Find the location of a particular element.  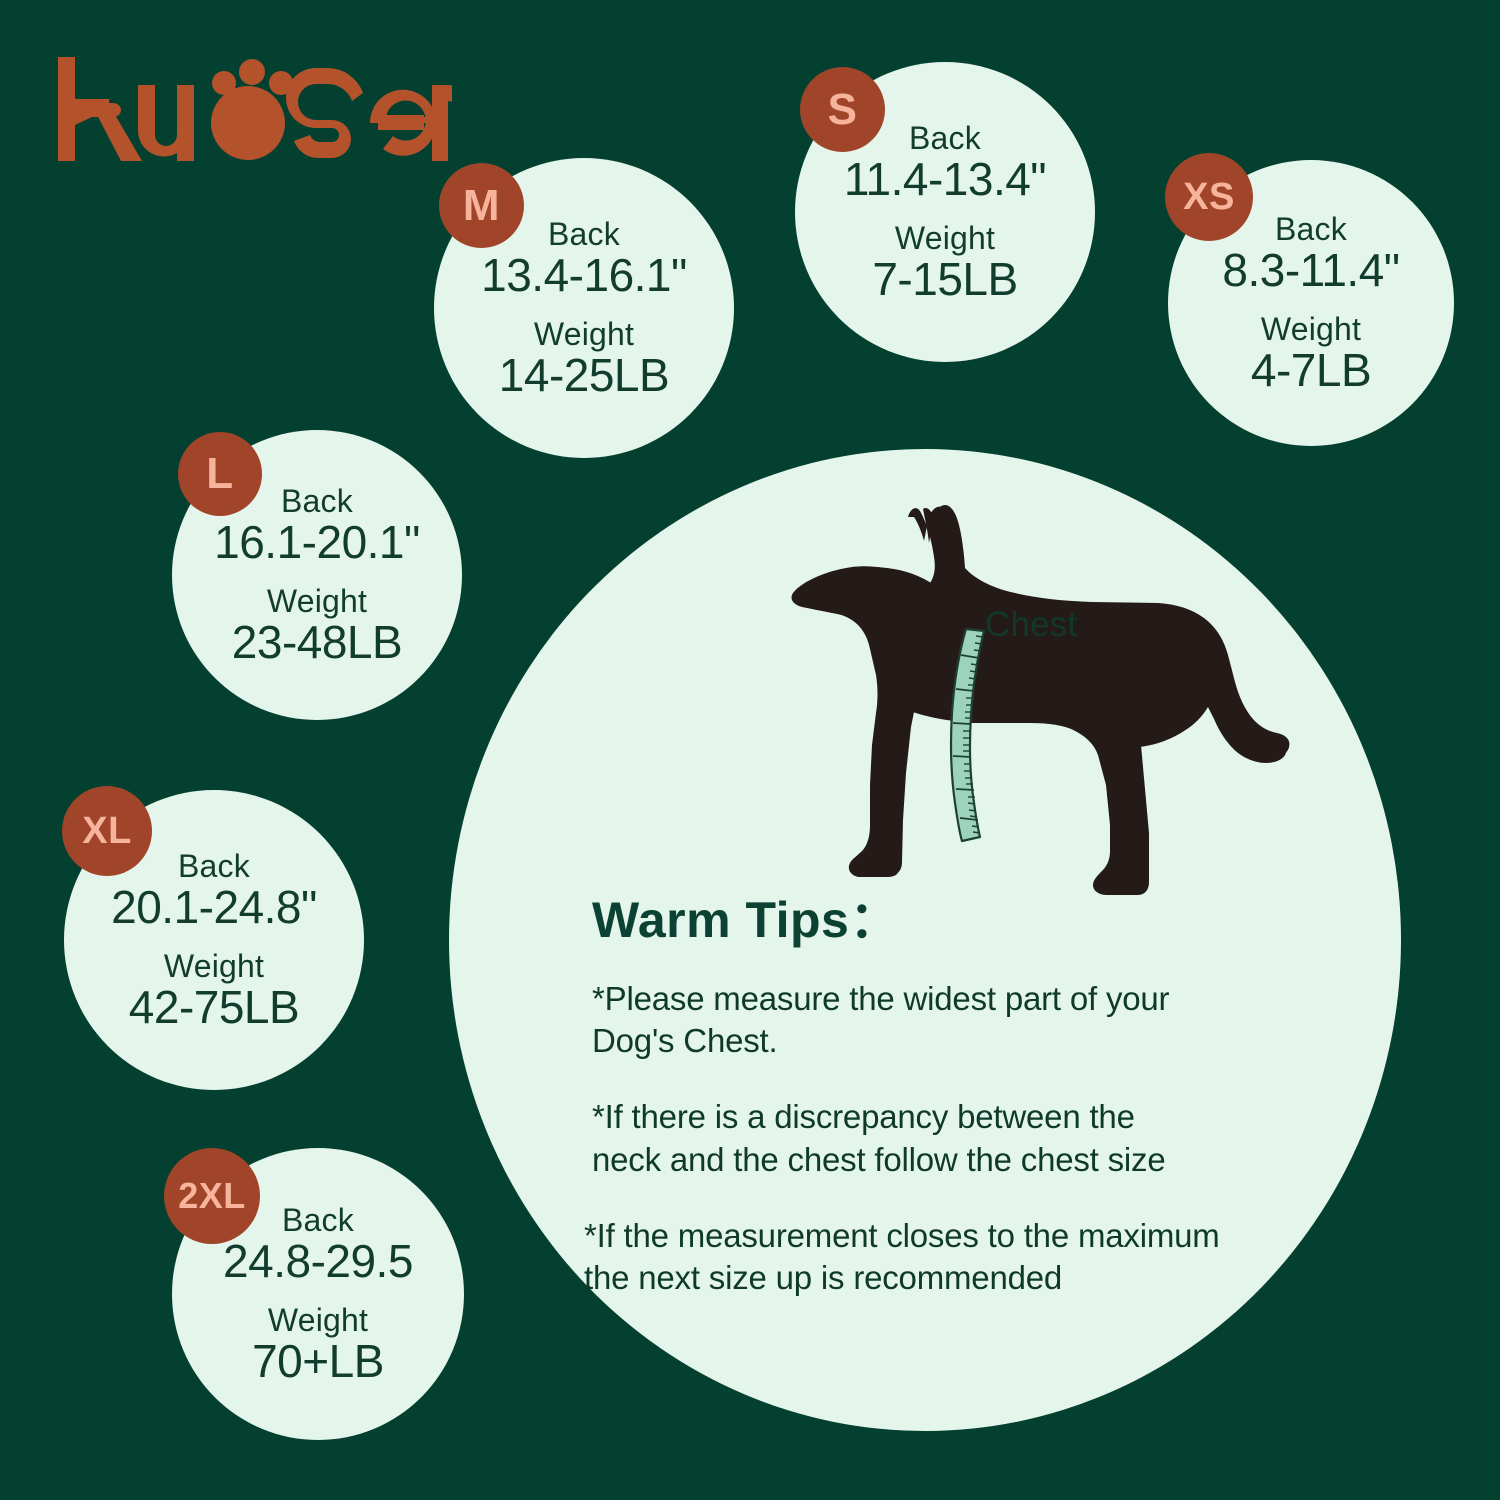

back-value: 8.3-11.4" is located at coordinates (1311, 270).